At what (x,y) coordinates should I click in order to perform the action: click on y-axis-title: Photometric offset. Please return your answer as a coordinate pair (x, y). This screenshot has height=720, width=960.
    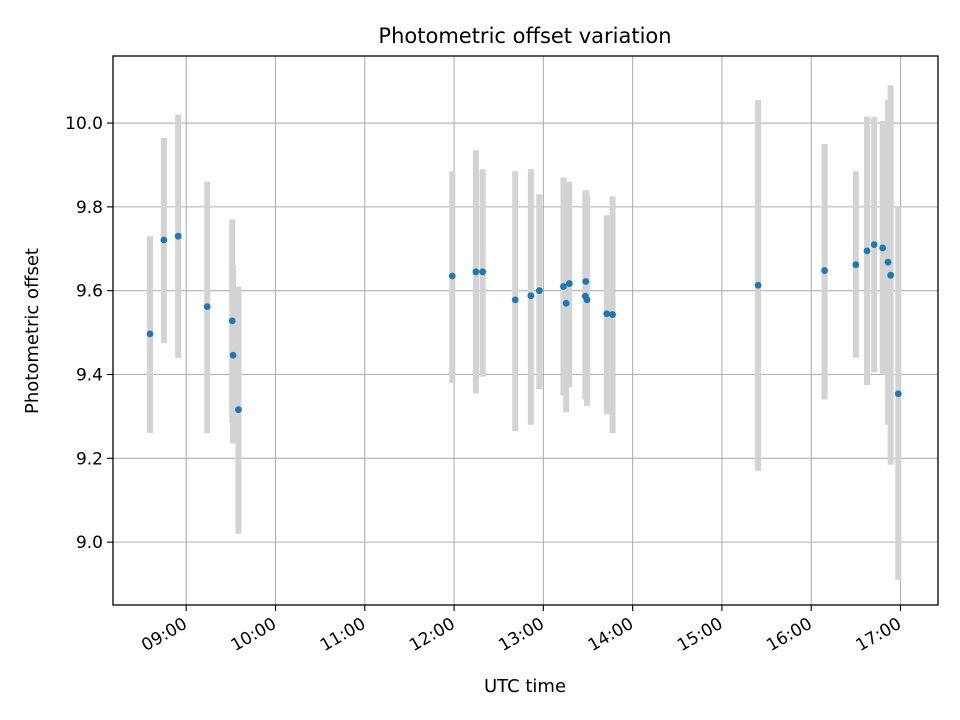
    Looking at the image, I should click on (32, 331).